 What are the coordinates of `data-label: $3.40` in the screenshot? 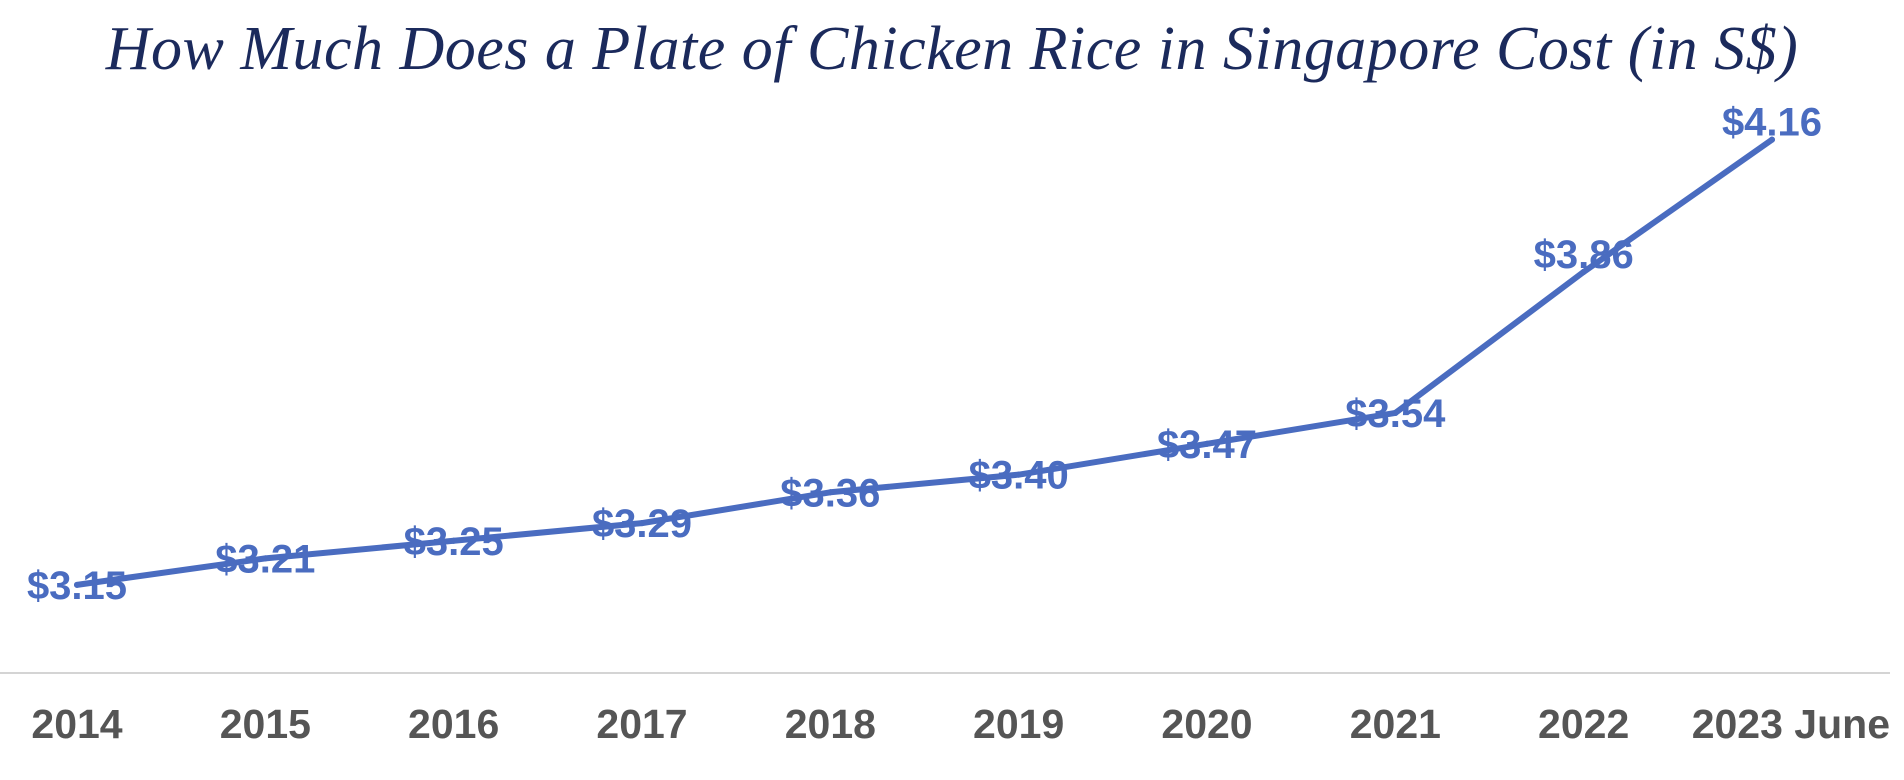 It's located at (1019, 476).